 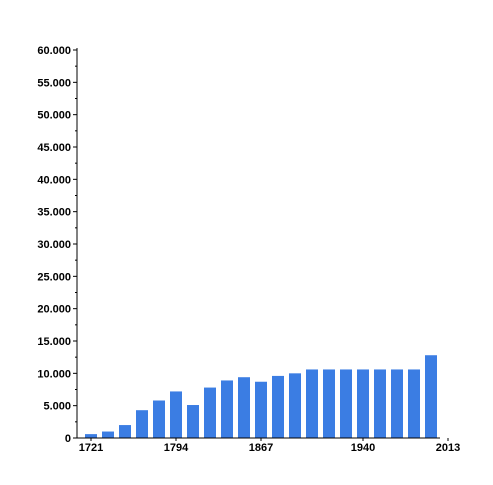 I want to click on bars-group, so click(x=261, y=396).